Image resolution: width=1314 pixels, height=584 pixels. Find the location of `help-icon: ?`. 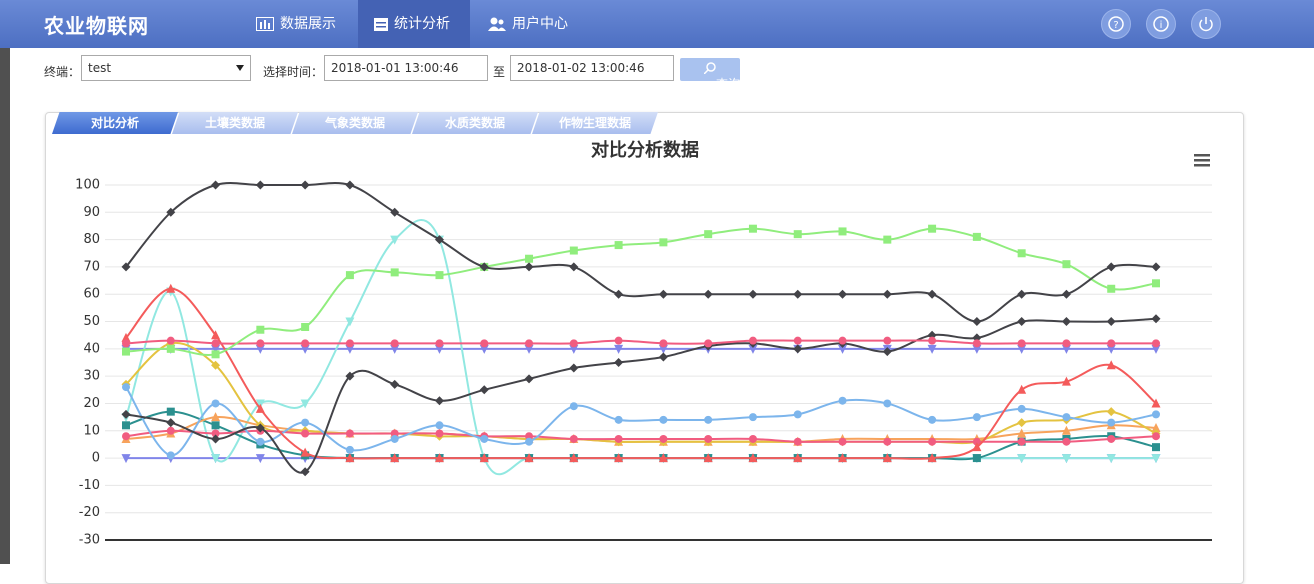

help-icon: ? is located at coordinates (1116, 24).